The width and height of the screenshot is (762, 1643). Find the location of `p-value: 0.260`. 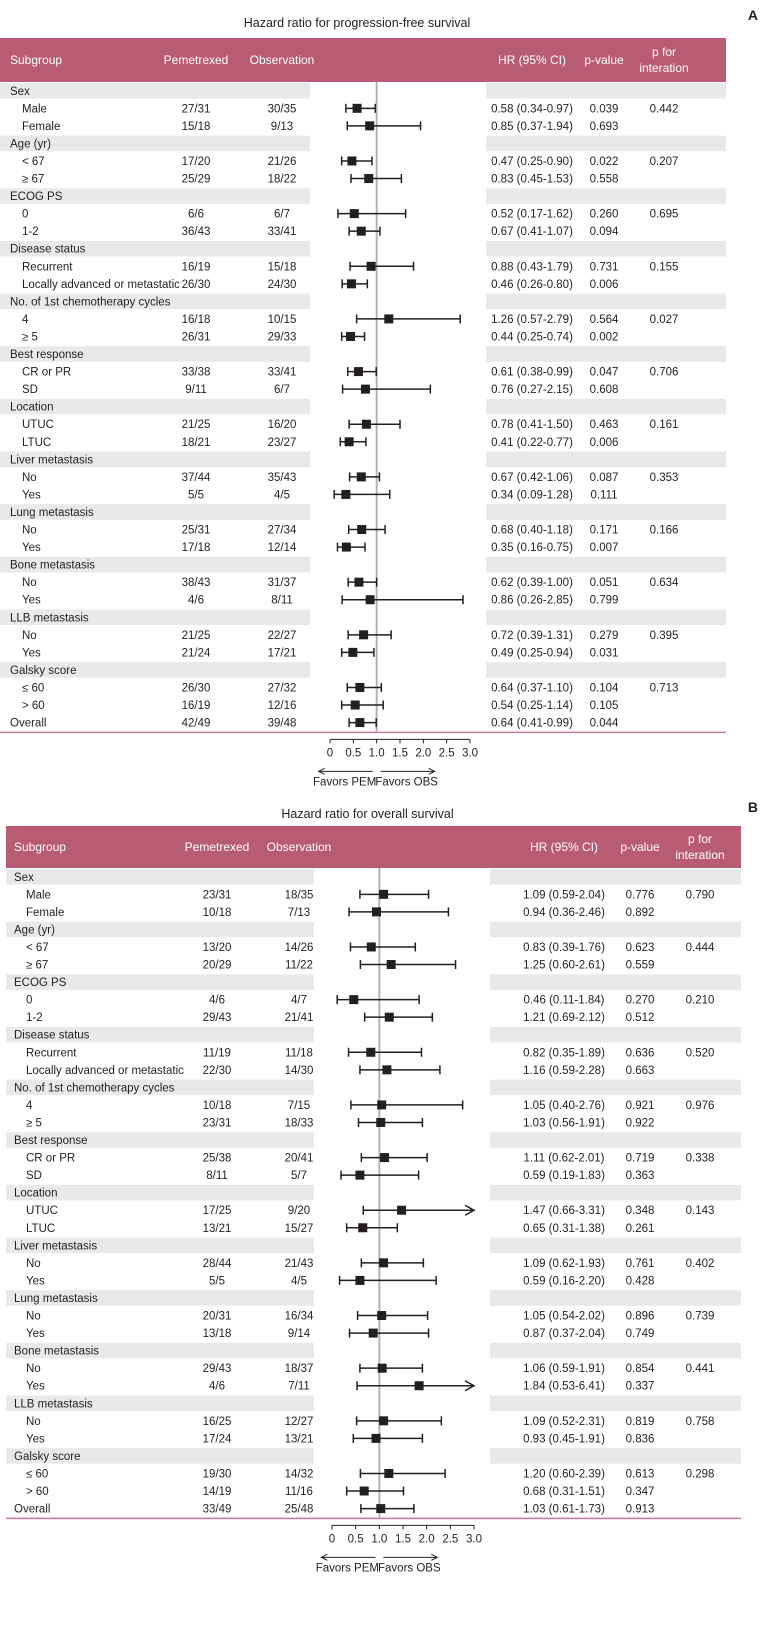

p-value: 0.260 is located at coordinates (604, 215).